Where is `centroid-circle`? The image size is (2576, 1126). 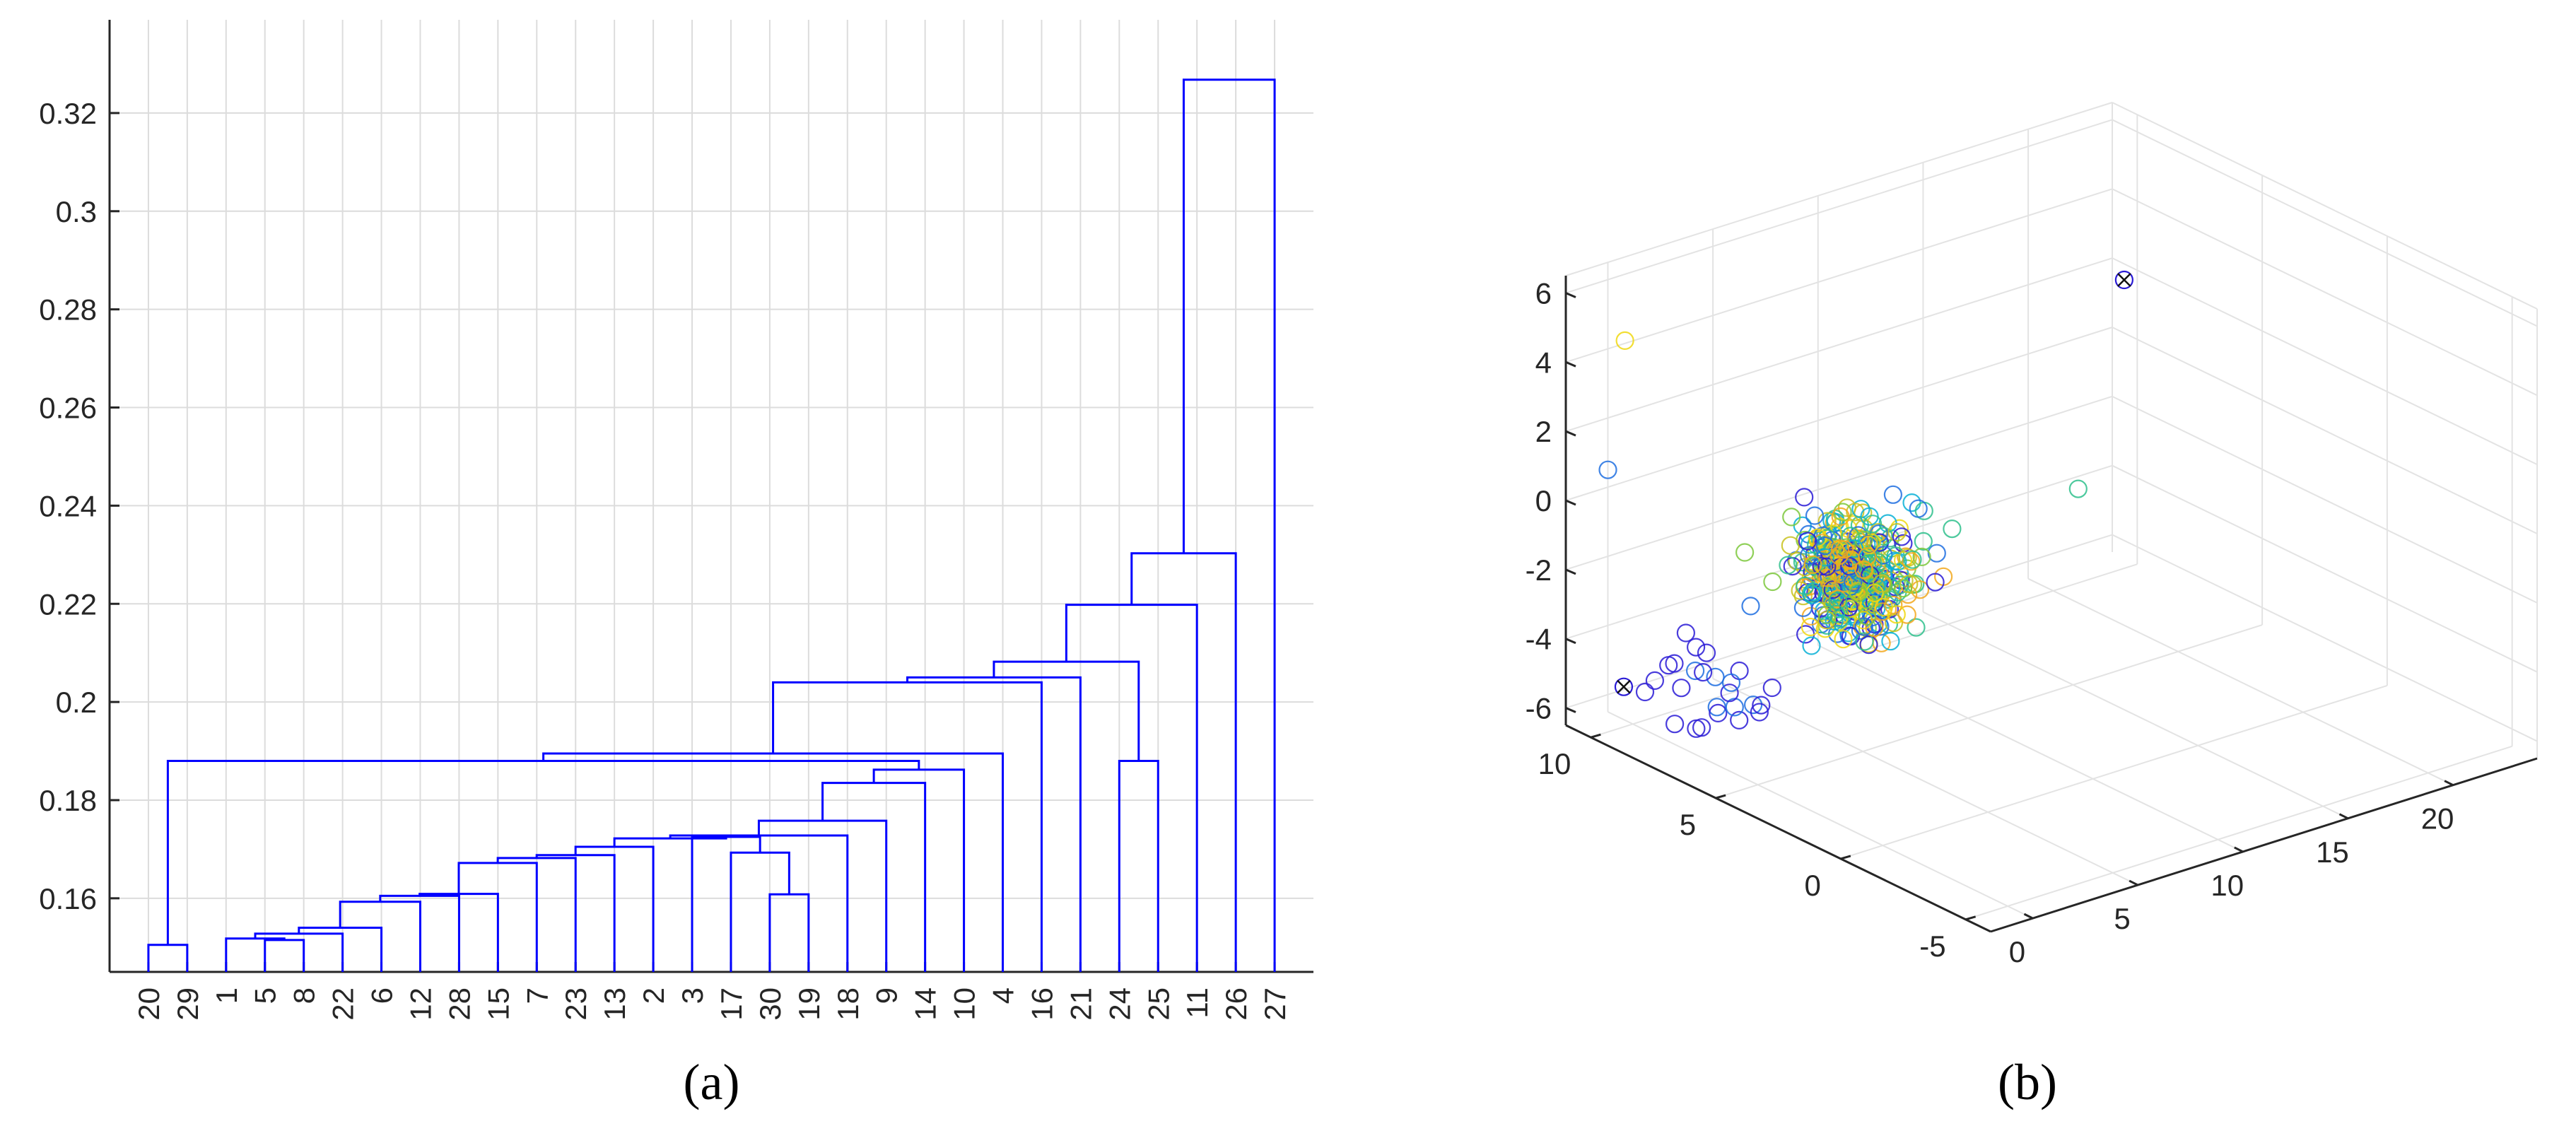
centroid-circle is located at coordinates (1624, 686).